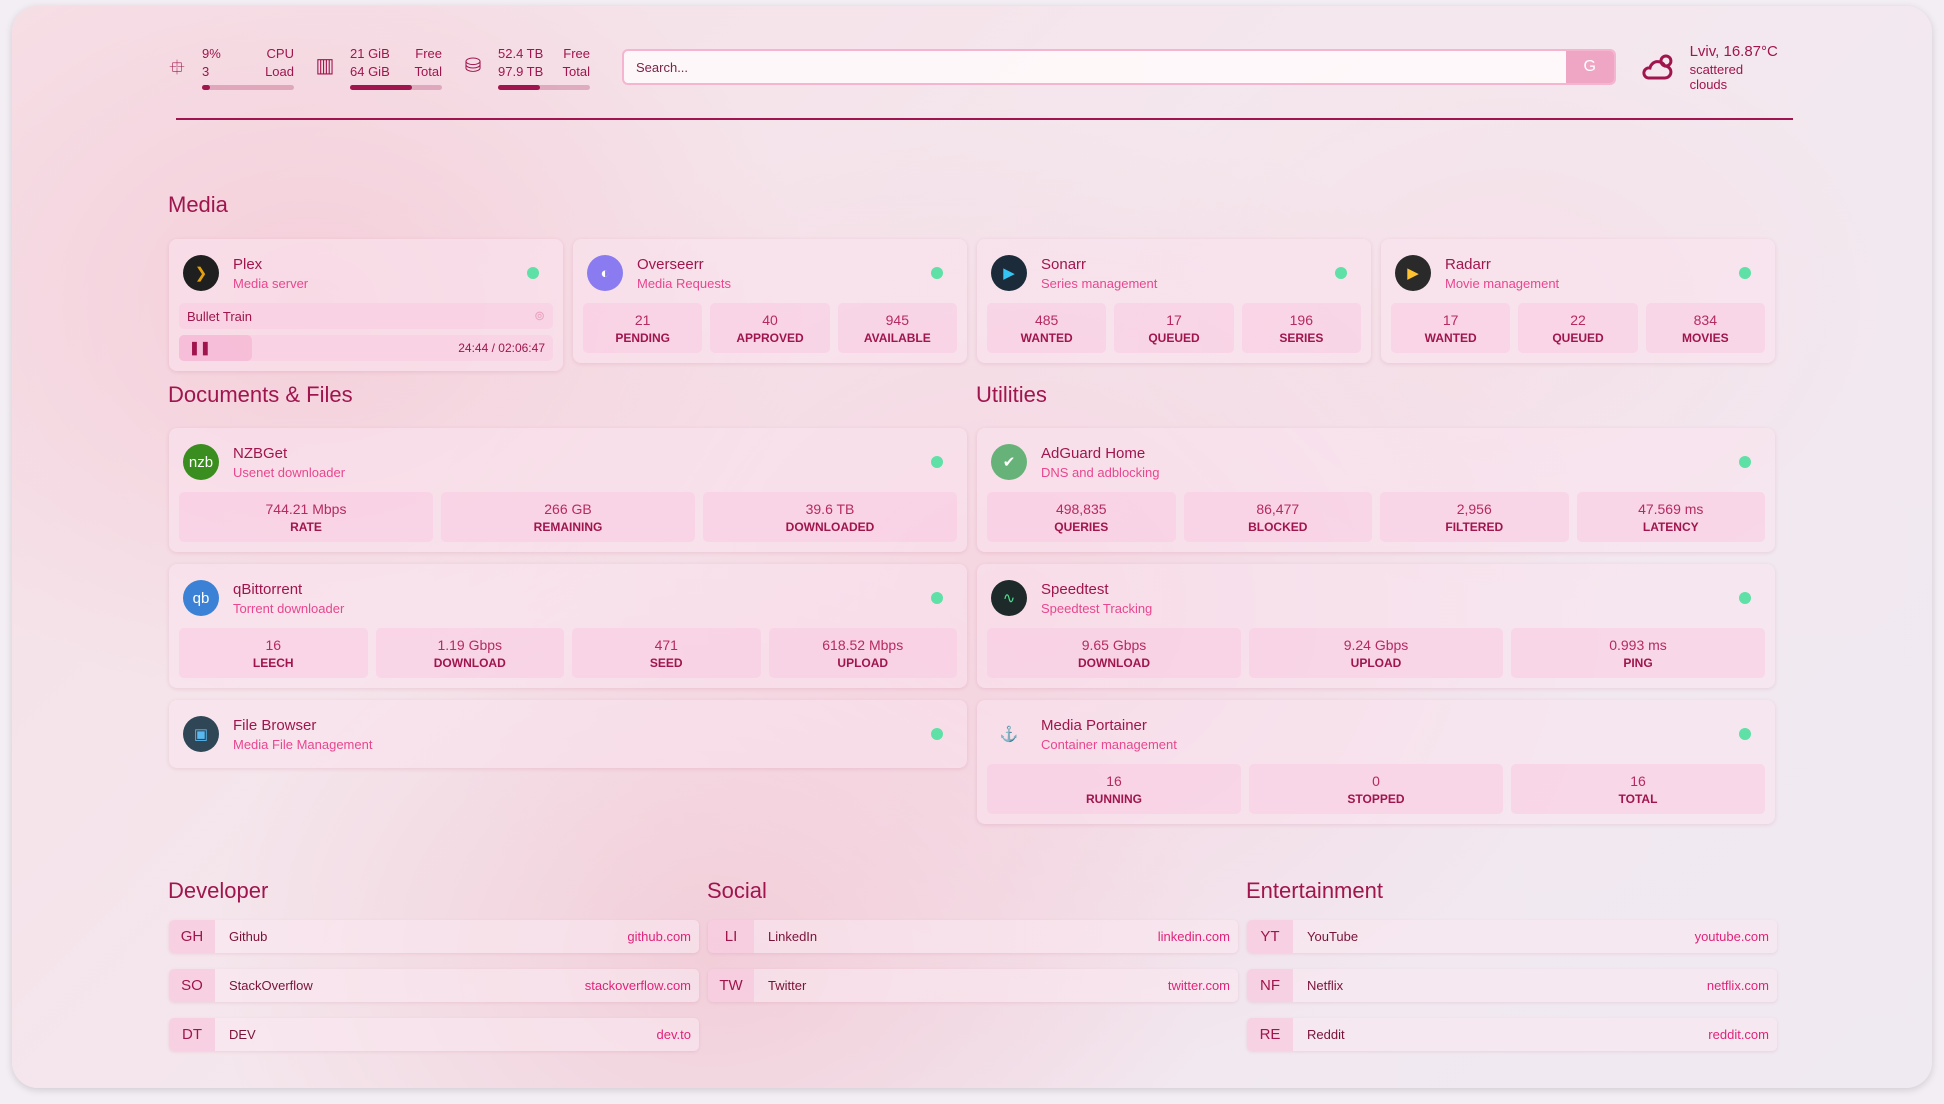  What do you see at coordinates (521, 53) in the screenshot?
I see `resource-value: 52.4 TB` at bounding box center [521, 53].